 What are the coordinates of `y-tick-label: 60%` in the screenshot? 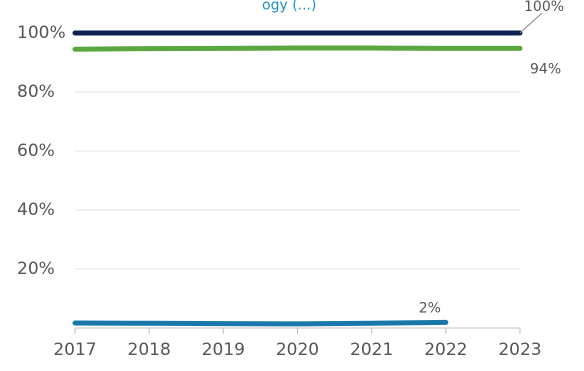 It's located at (36, 151).